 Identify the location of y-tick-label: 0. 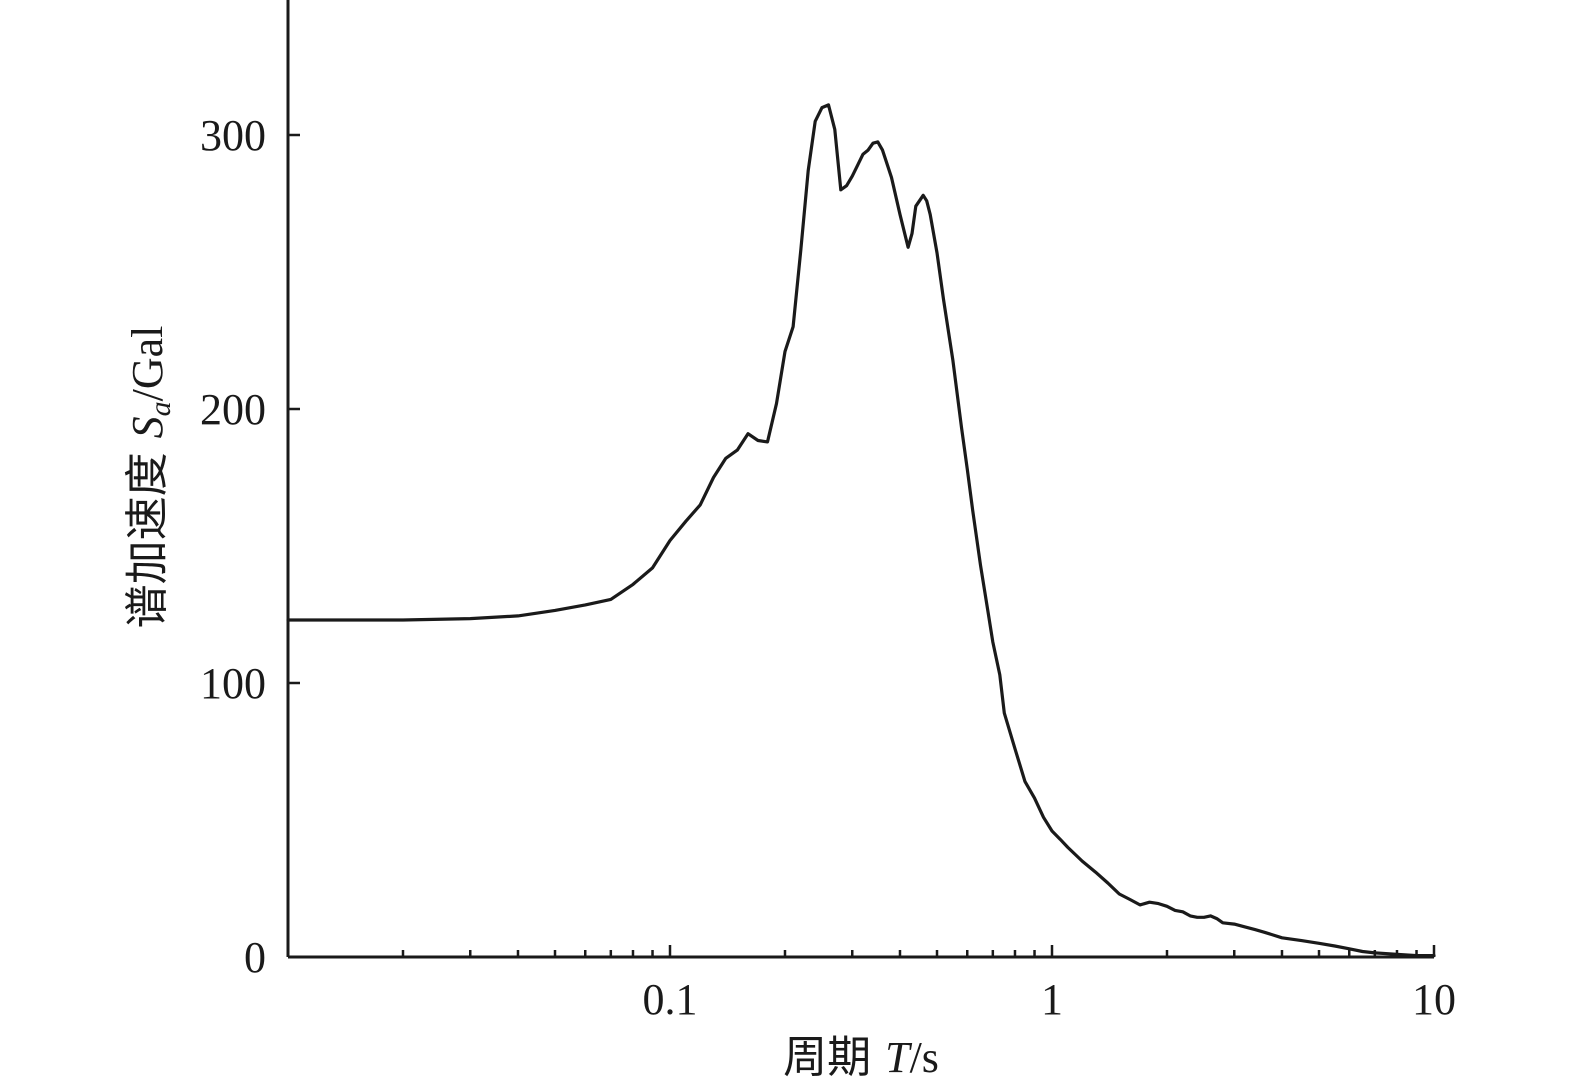
(255, 957).